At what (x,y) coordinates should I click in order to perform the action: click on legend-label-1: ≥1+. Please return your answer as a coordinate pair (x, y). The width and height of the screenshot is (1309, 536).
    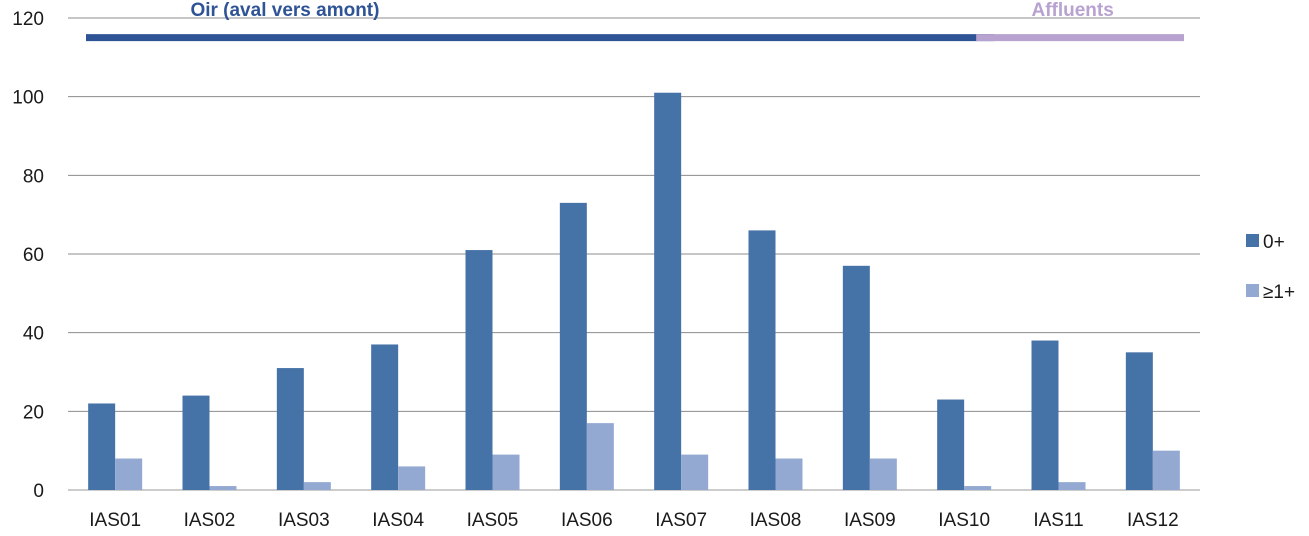
    Looking at the image, I should click on (1279, 292).